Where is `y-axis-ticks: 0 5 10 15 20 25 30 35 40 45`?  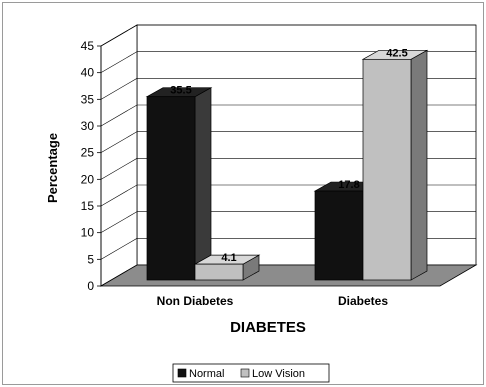
y-axis-ticks: 0 5 10 15 20 25 30 35 40 45 is located at coordinates (91, 166).